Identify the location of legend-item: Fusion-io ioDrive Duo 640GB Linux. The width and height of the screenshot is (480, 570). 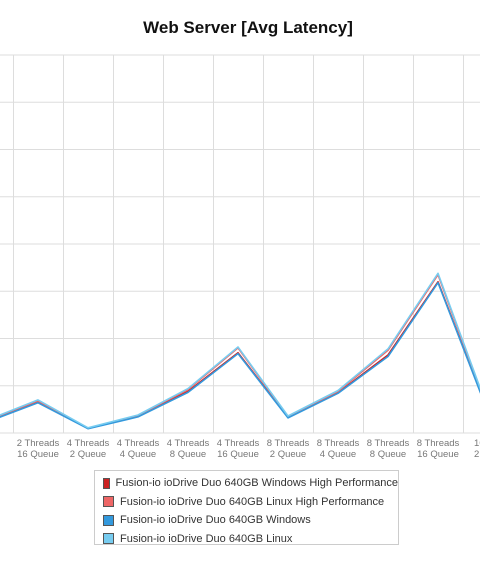
(250, 539).